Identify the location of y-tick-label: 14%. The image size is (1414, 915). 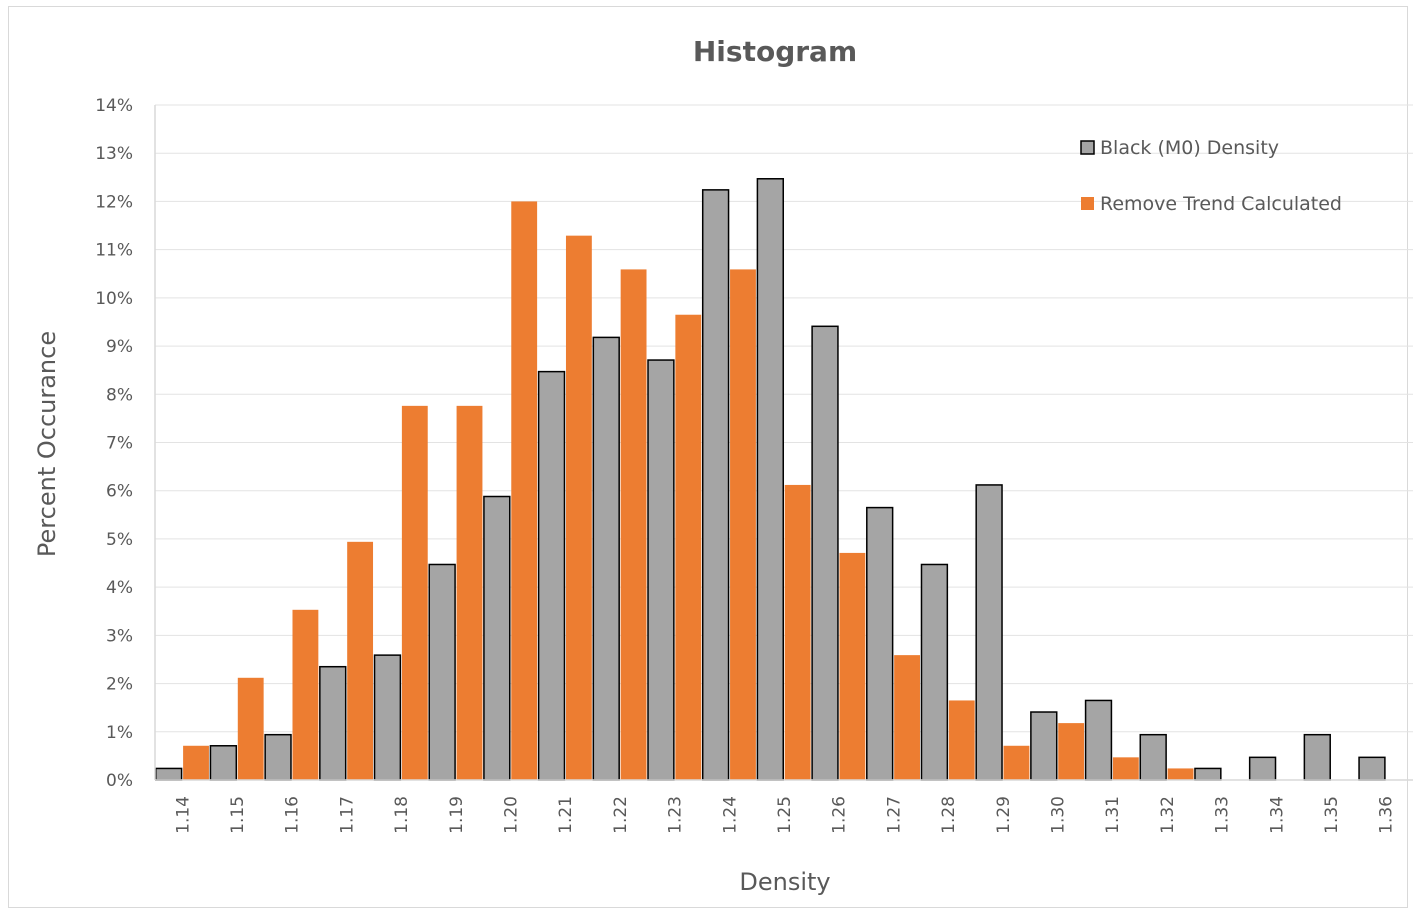
(114, 106).